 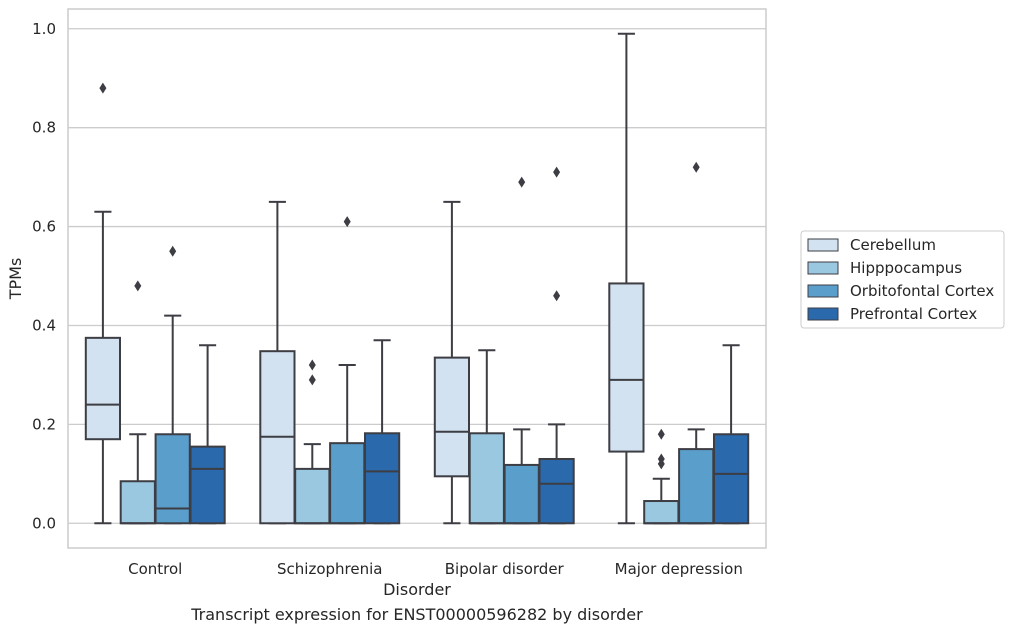 I want to click on legend-label: Orbitofontal Cortex, so click(x=922, y=291).